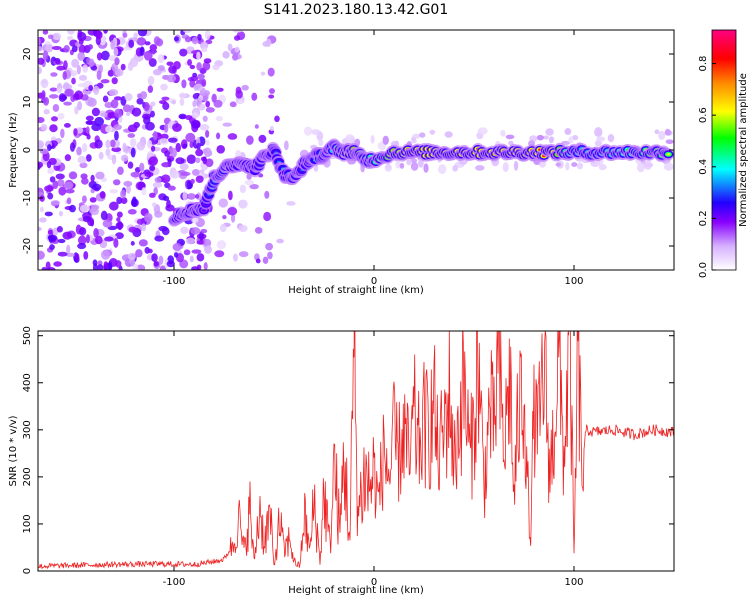  Describe the element at coordinates (174, 281) in the screenshot. I see `spectrogram-xtick-label: -100` at that location.